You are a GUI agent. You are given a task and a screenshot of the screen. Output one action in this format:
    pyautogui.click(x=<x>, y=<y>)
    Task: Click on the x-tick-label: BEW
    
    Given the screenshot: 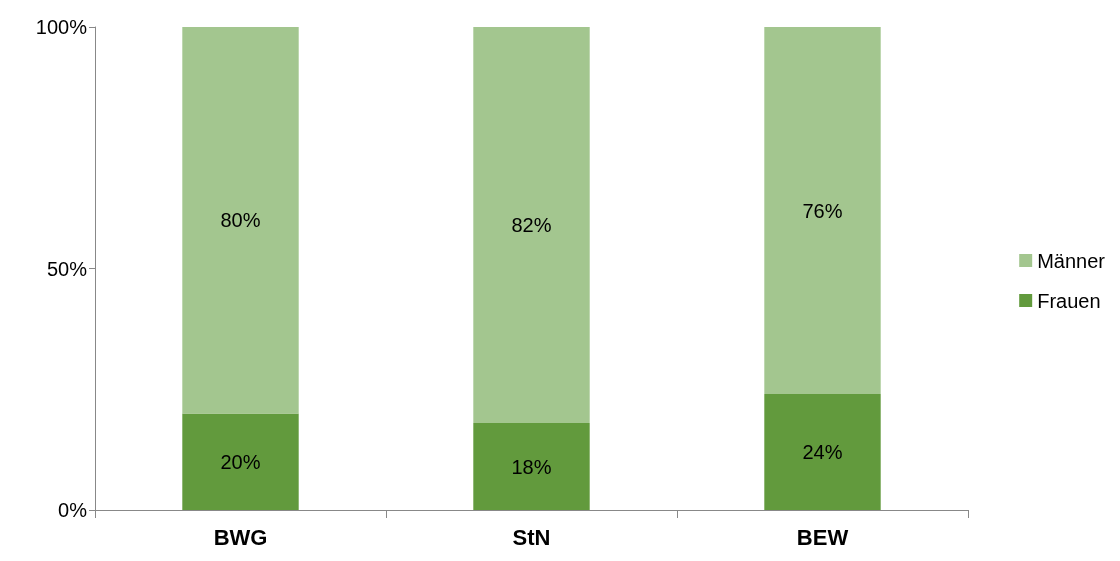 What is the action you would take?
    pyautogui.click(x=822, y=537)
    